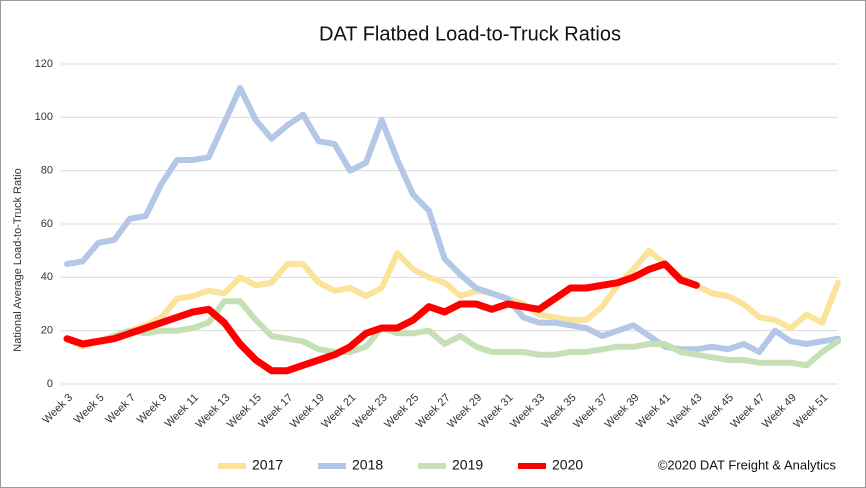  Describe the element at coordinates (47, 277) in the screenshot. I see `y-tick-label: 40` at that location.